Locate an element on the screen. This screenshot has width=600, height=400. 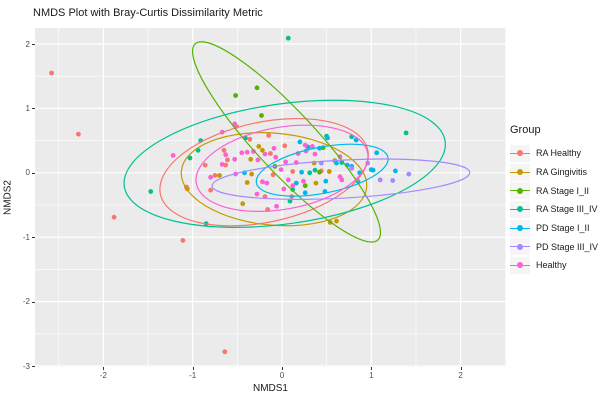
legend-title: Group is located at coordinates (525, 130).